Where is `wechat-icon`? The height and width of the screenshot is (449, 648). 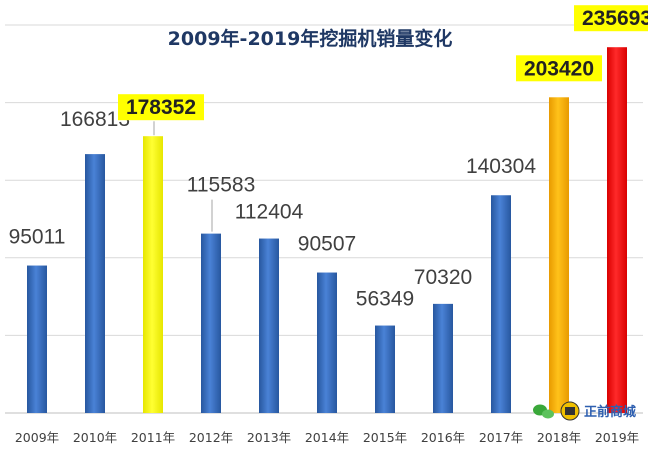 wechat-icon is located at coordinates (543, 411).